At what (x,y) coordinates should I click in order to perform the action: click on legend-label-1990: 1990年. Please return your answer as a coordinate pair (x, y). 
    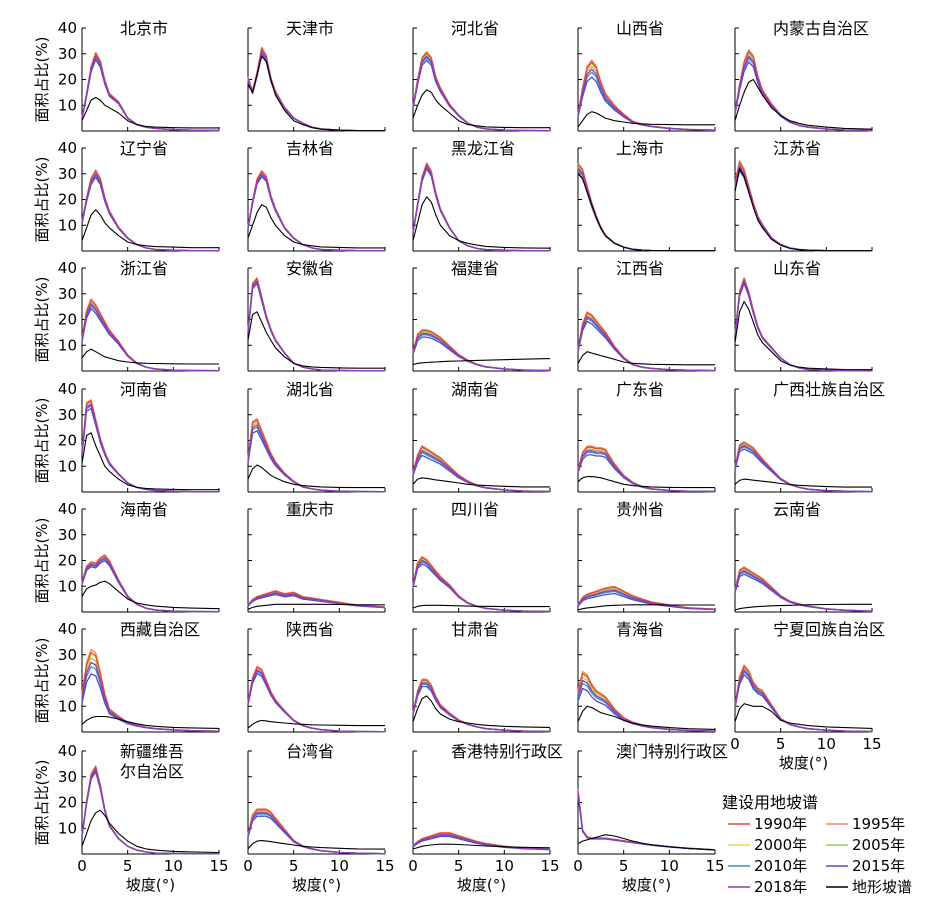
    Looking at the image, I should click on (780, 824).